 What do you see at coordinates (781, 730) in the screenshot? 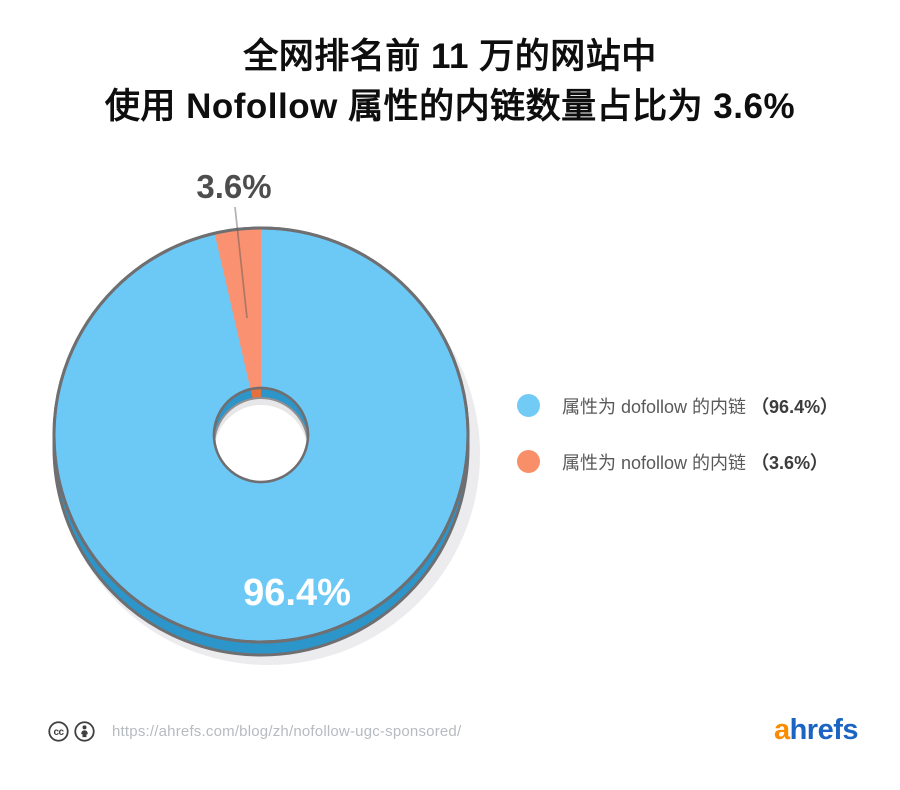
I see `ahrefs-logo-a: a` at bounding box center [781, 730].